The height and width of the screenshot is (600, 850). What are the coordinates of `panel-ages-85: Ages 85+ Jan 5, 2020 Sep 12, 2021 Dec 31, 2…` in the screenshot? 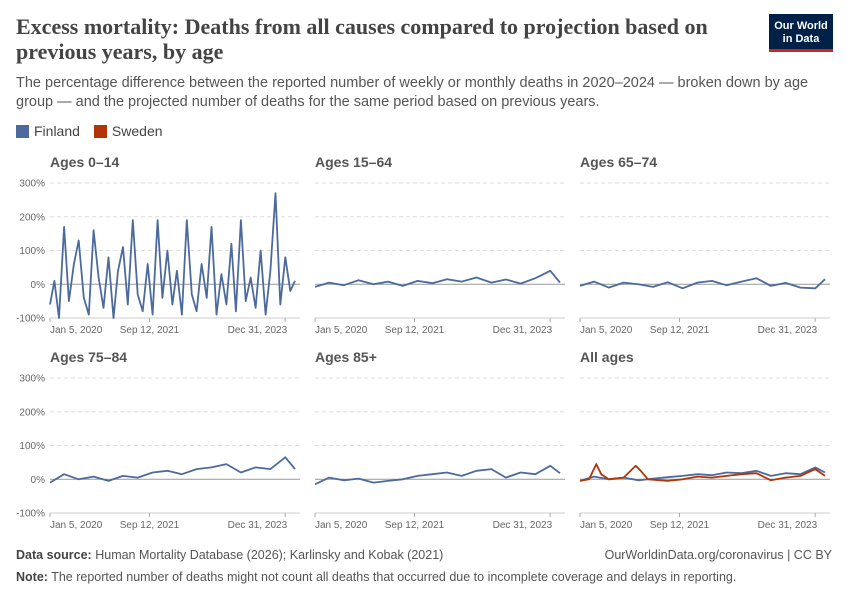 It's located at (439, 440).